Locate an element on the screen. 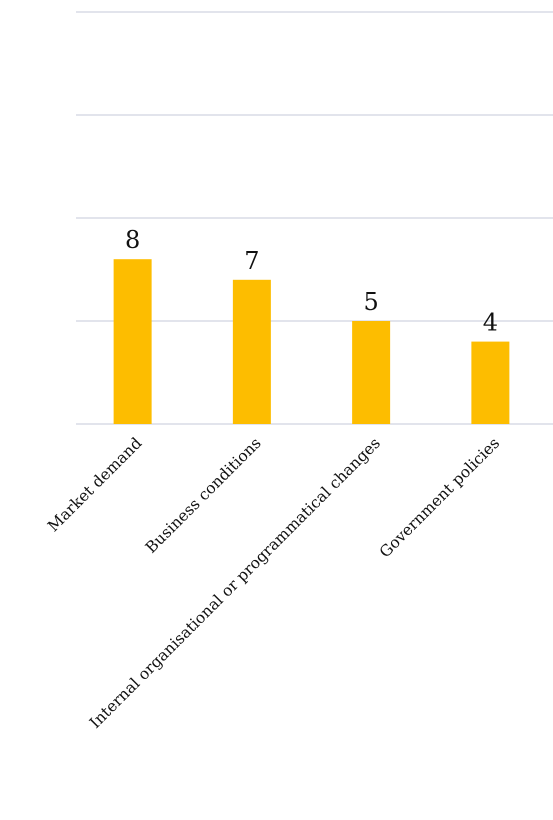 The width and height of the screenshot is (553, 820). data-labels: 8 7 5 4 is located at coordinates (311, 281).